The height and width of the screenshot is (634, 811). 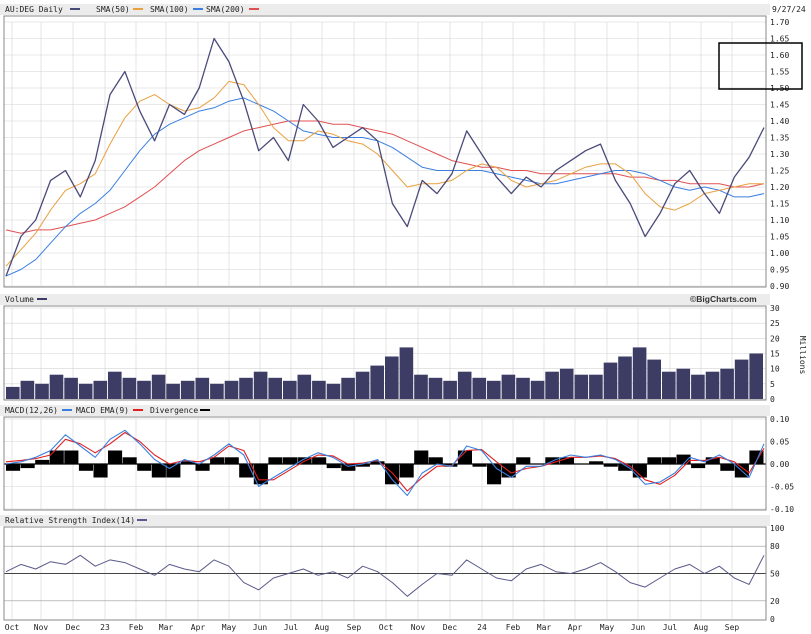 I want to click on x-tick-label: May, so click(x=607, y=627).